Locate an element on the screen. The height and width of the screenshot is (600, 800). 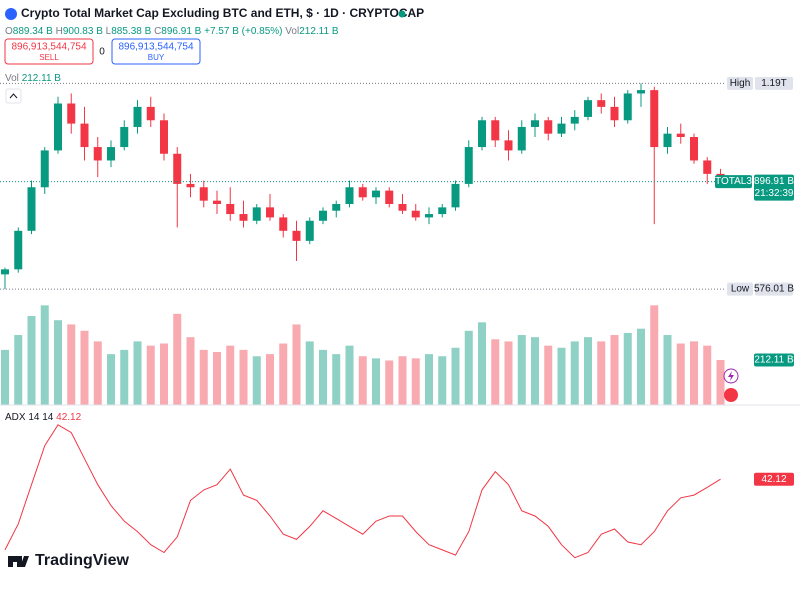
sell-button is located at coordinates (49, 51).